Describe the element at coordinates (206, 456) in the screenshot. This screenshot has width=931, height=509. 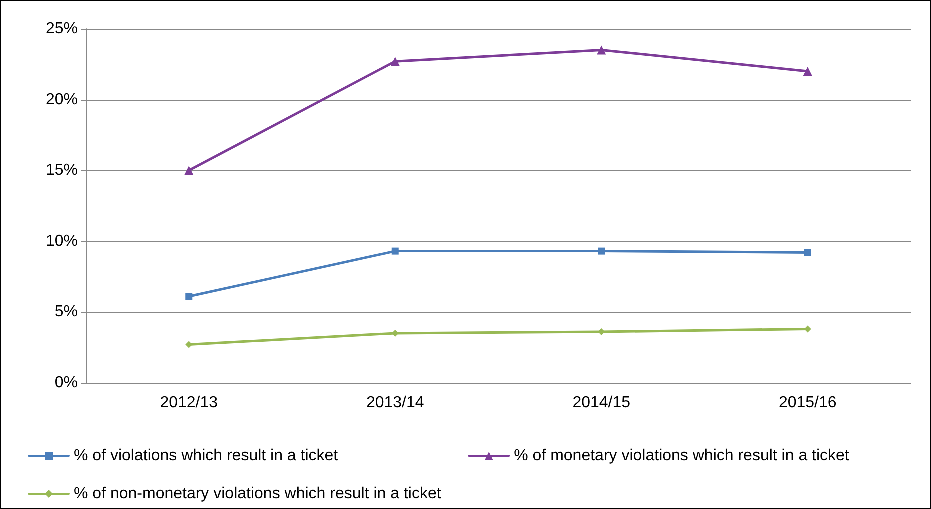
I see `legend-label: % of violations which result in a ticket` at that location.